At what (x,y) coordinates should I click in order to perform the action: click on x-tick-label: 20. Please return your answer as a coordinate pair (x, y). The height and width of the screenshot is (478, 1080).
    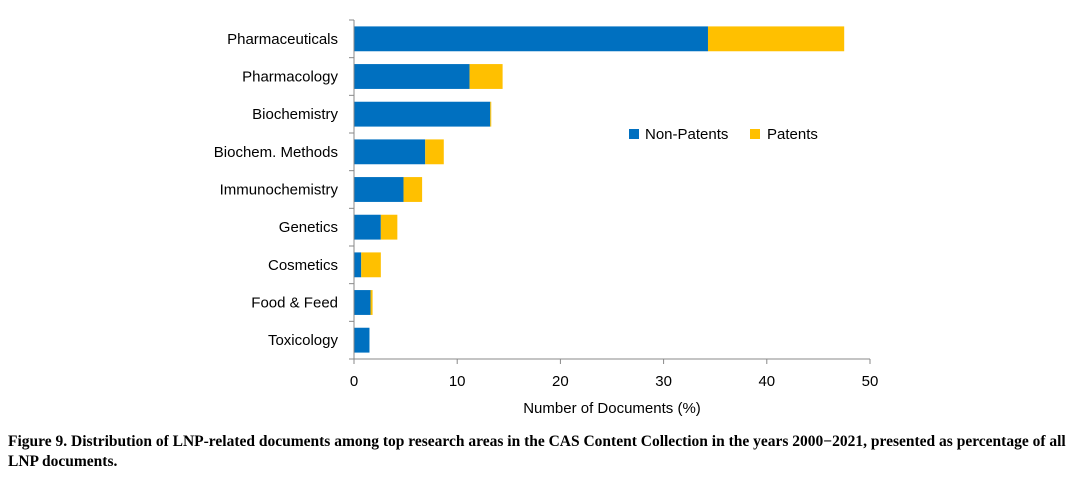
    Looking at the image, I should click on (560, 381).